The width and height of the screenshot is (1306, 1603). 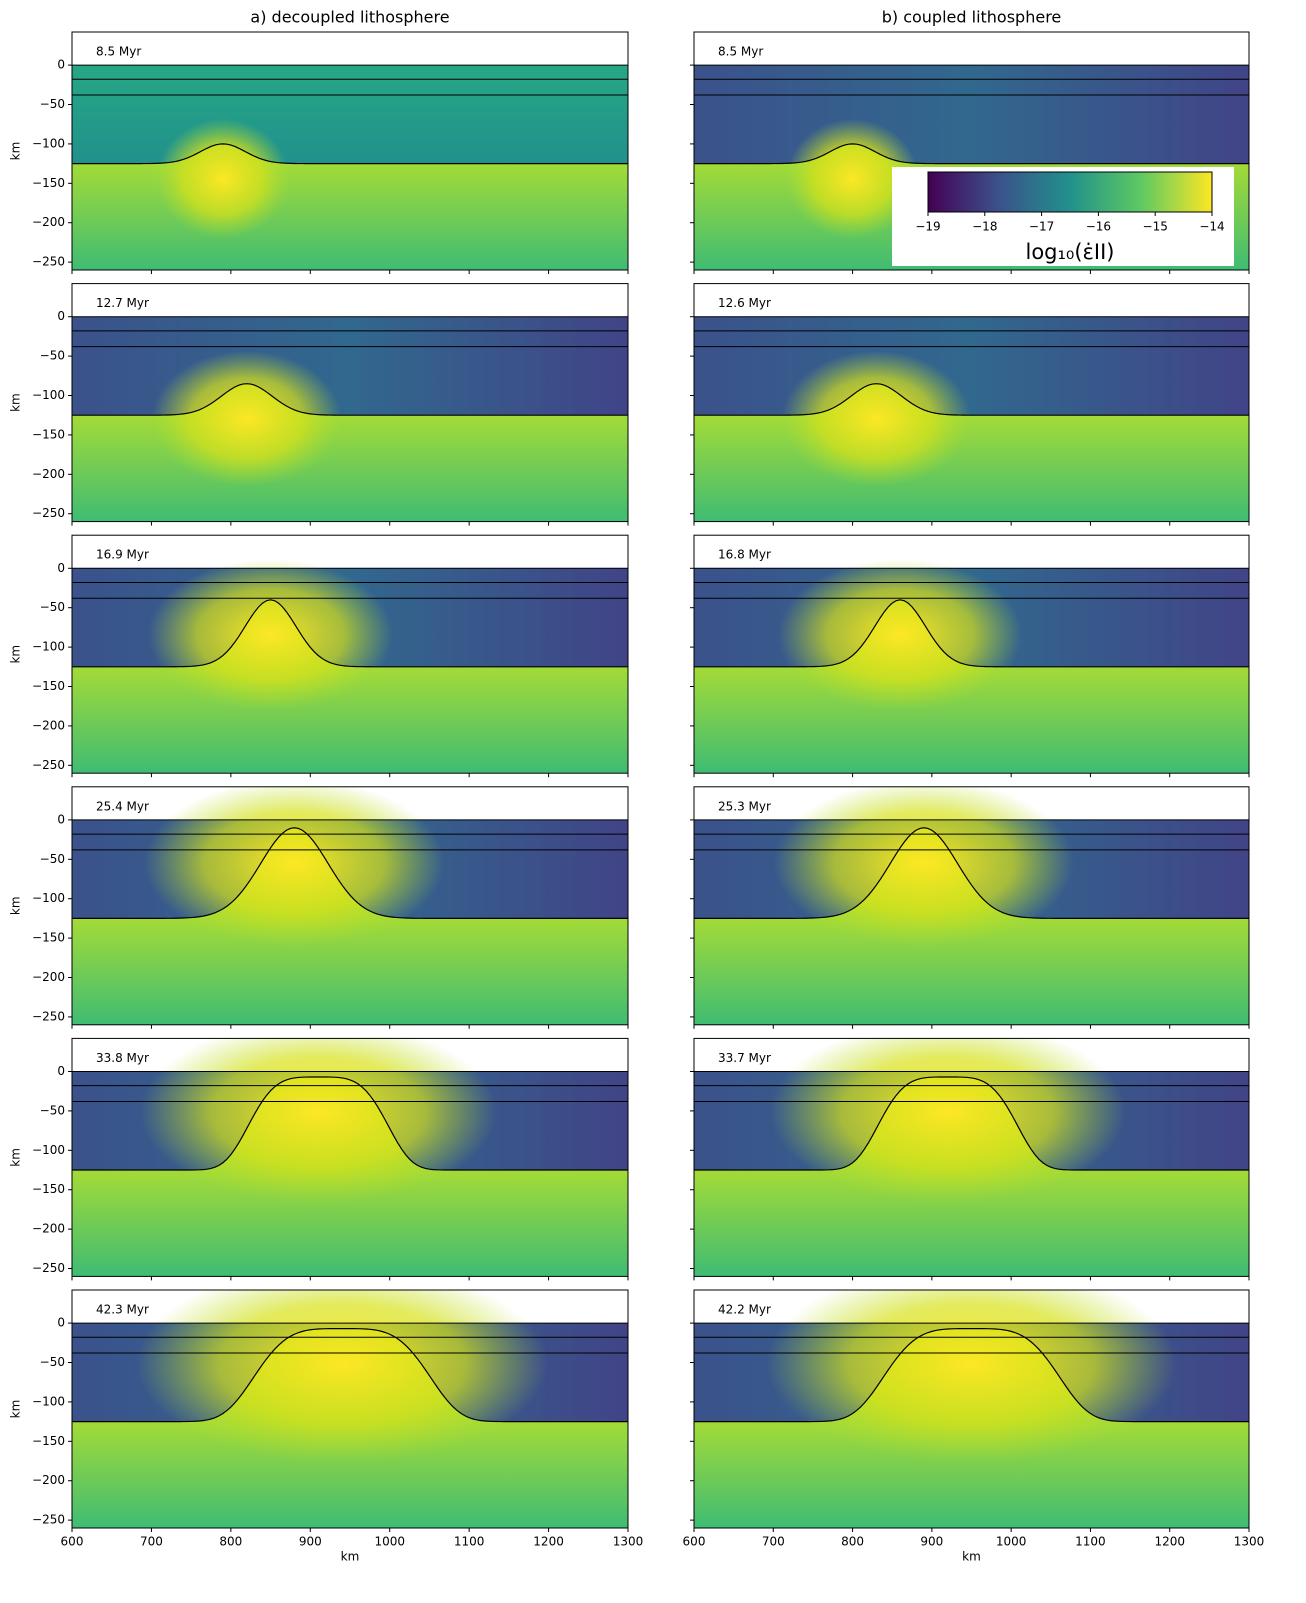 I want to click on colorbar-tick-label: −17, so click(x=1041, y=227).